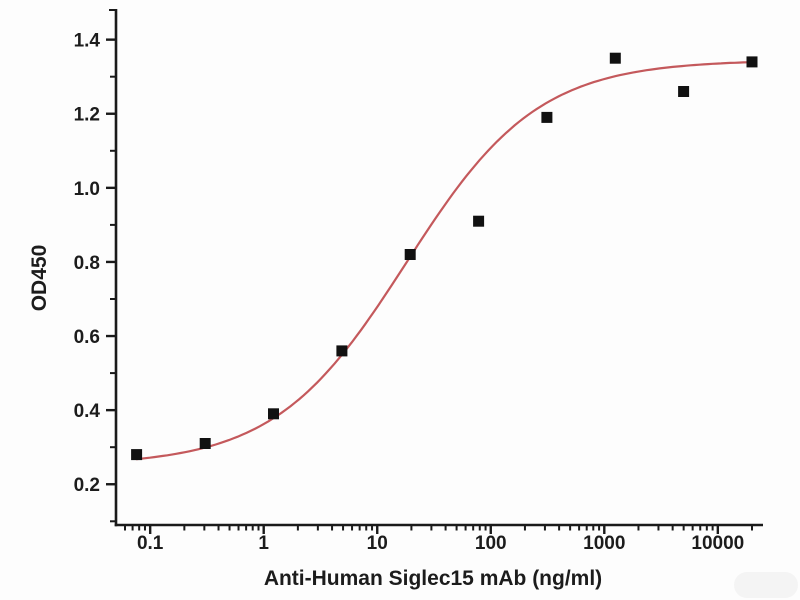 This screenshot has width=800, height=600. Describe the element at coordinates (263, 543) in the screenshot. I see `x-tick-label: 1` at that location.